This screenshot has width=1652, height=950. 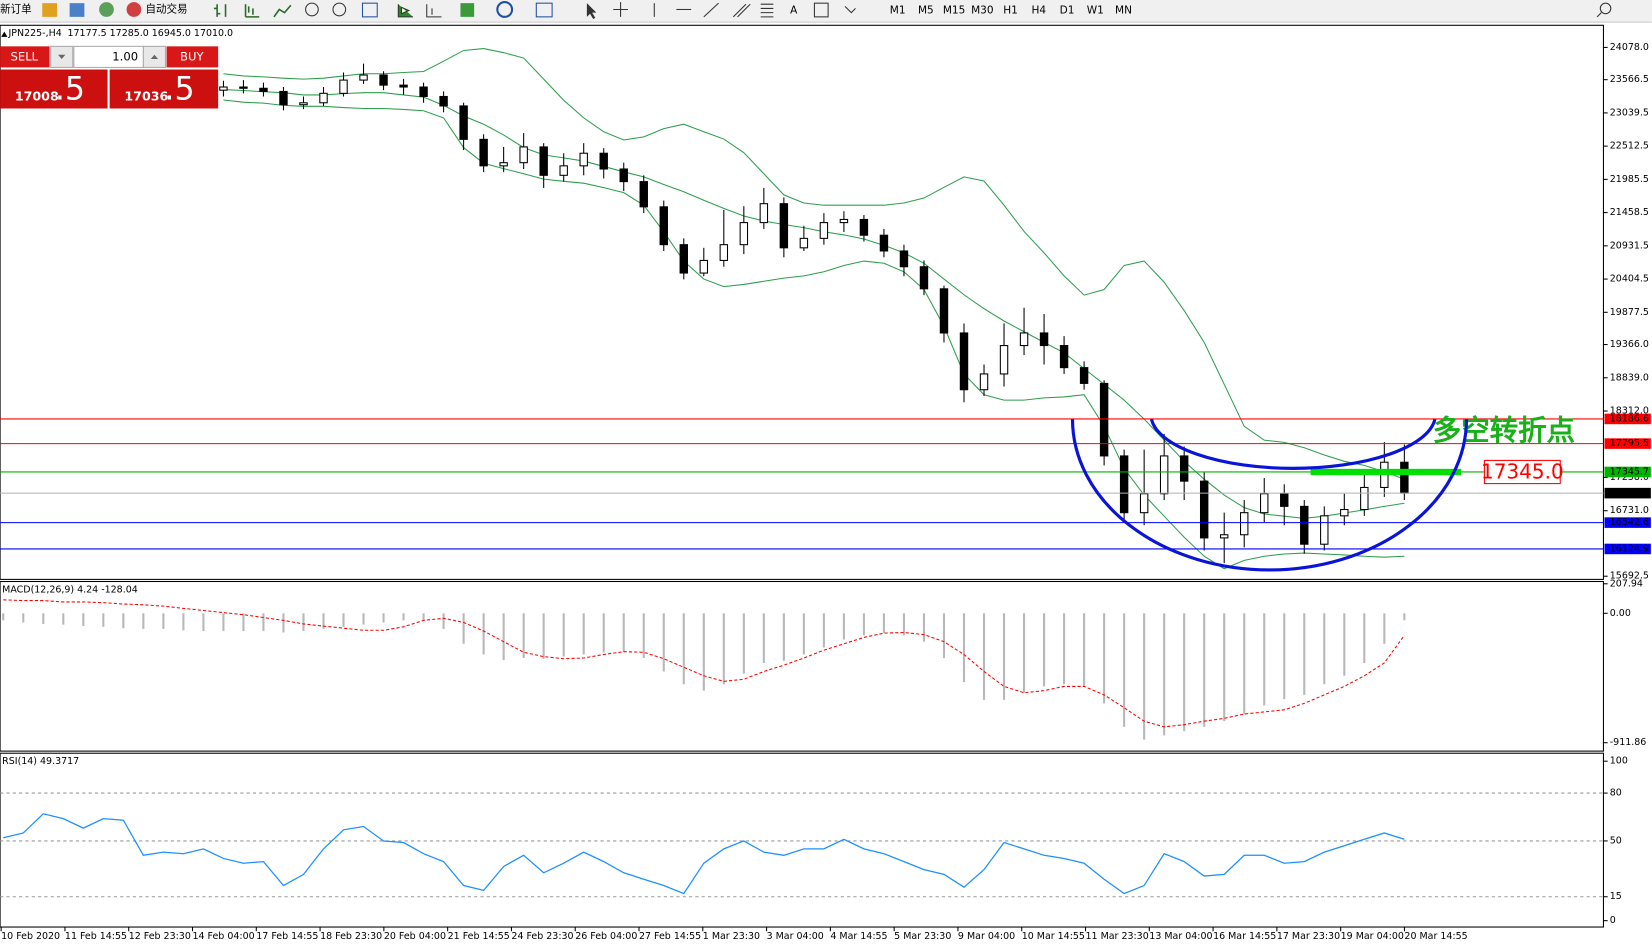 What do you see at coordinates (1629, 179) in the screenshot?
I see `y-tick-label: 21985.5` at bounding box center [1629, 179].